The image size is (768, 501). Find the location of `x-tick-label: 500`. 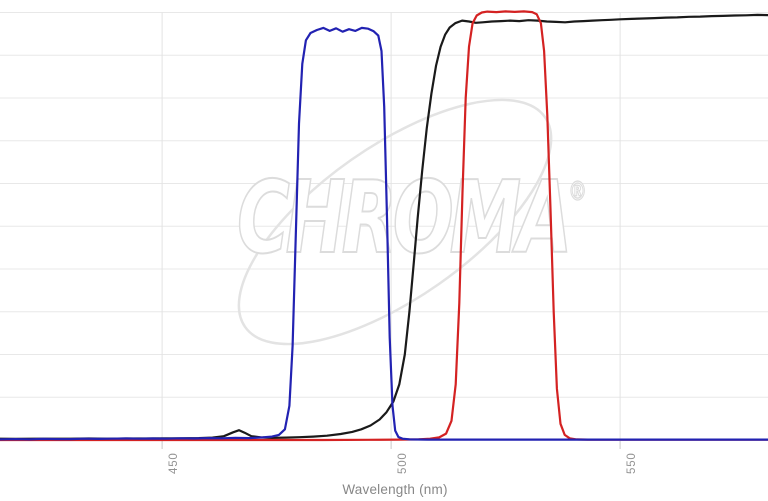

x-tick-label: 500 is located at coordinates (403, 463).